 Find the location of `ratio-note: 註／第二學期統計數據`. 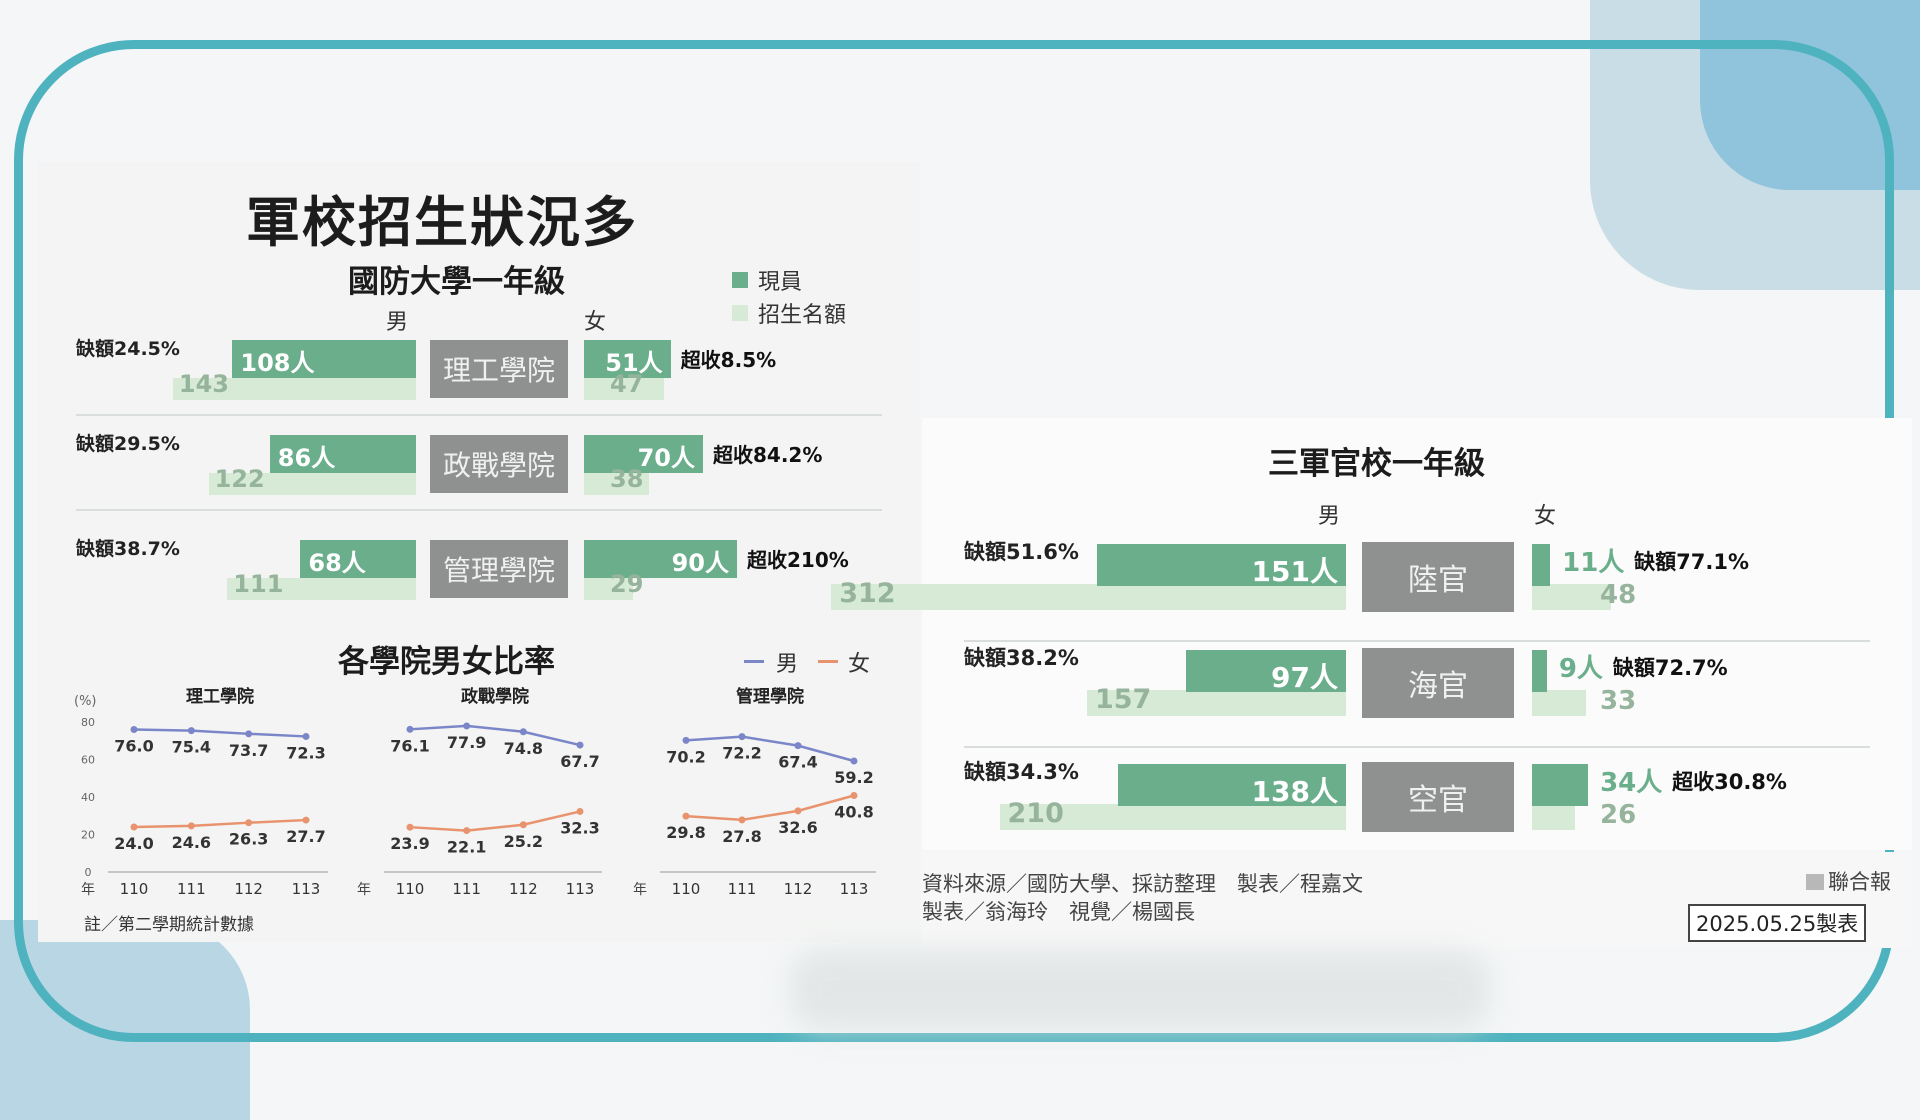

ratio-note: 註／第二學期統計數據 is located at coordinates (169, 925).